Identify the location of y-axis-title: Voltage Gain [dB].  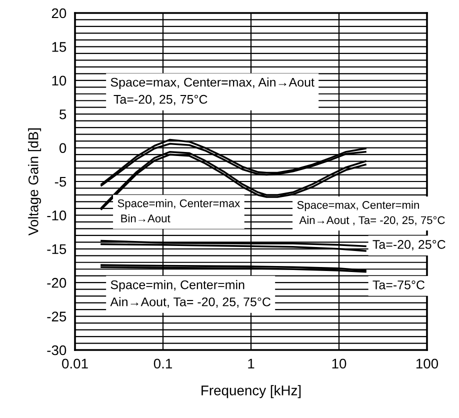
(35, 182).